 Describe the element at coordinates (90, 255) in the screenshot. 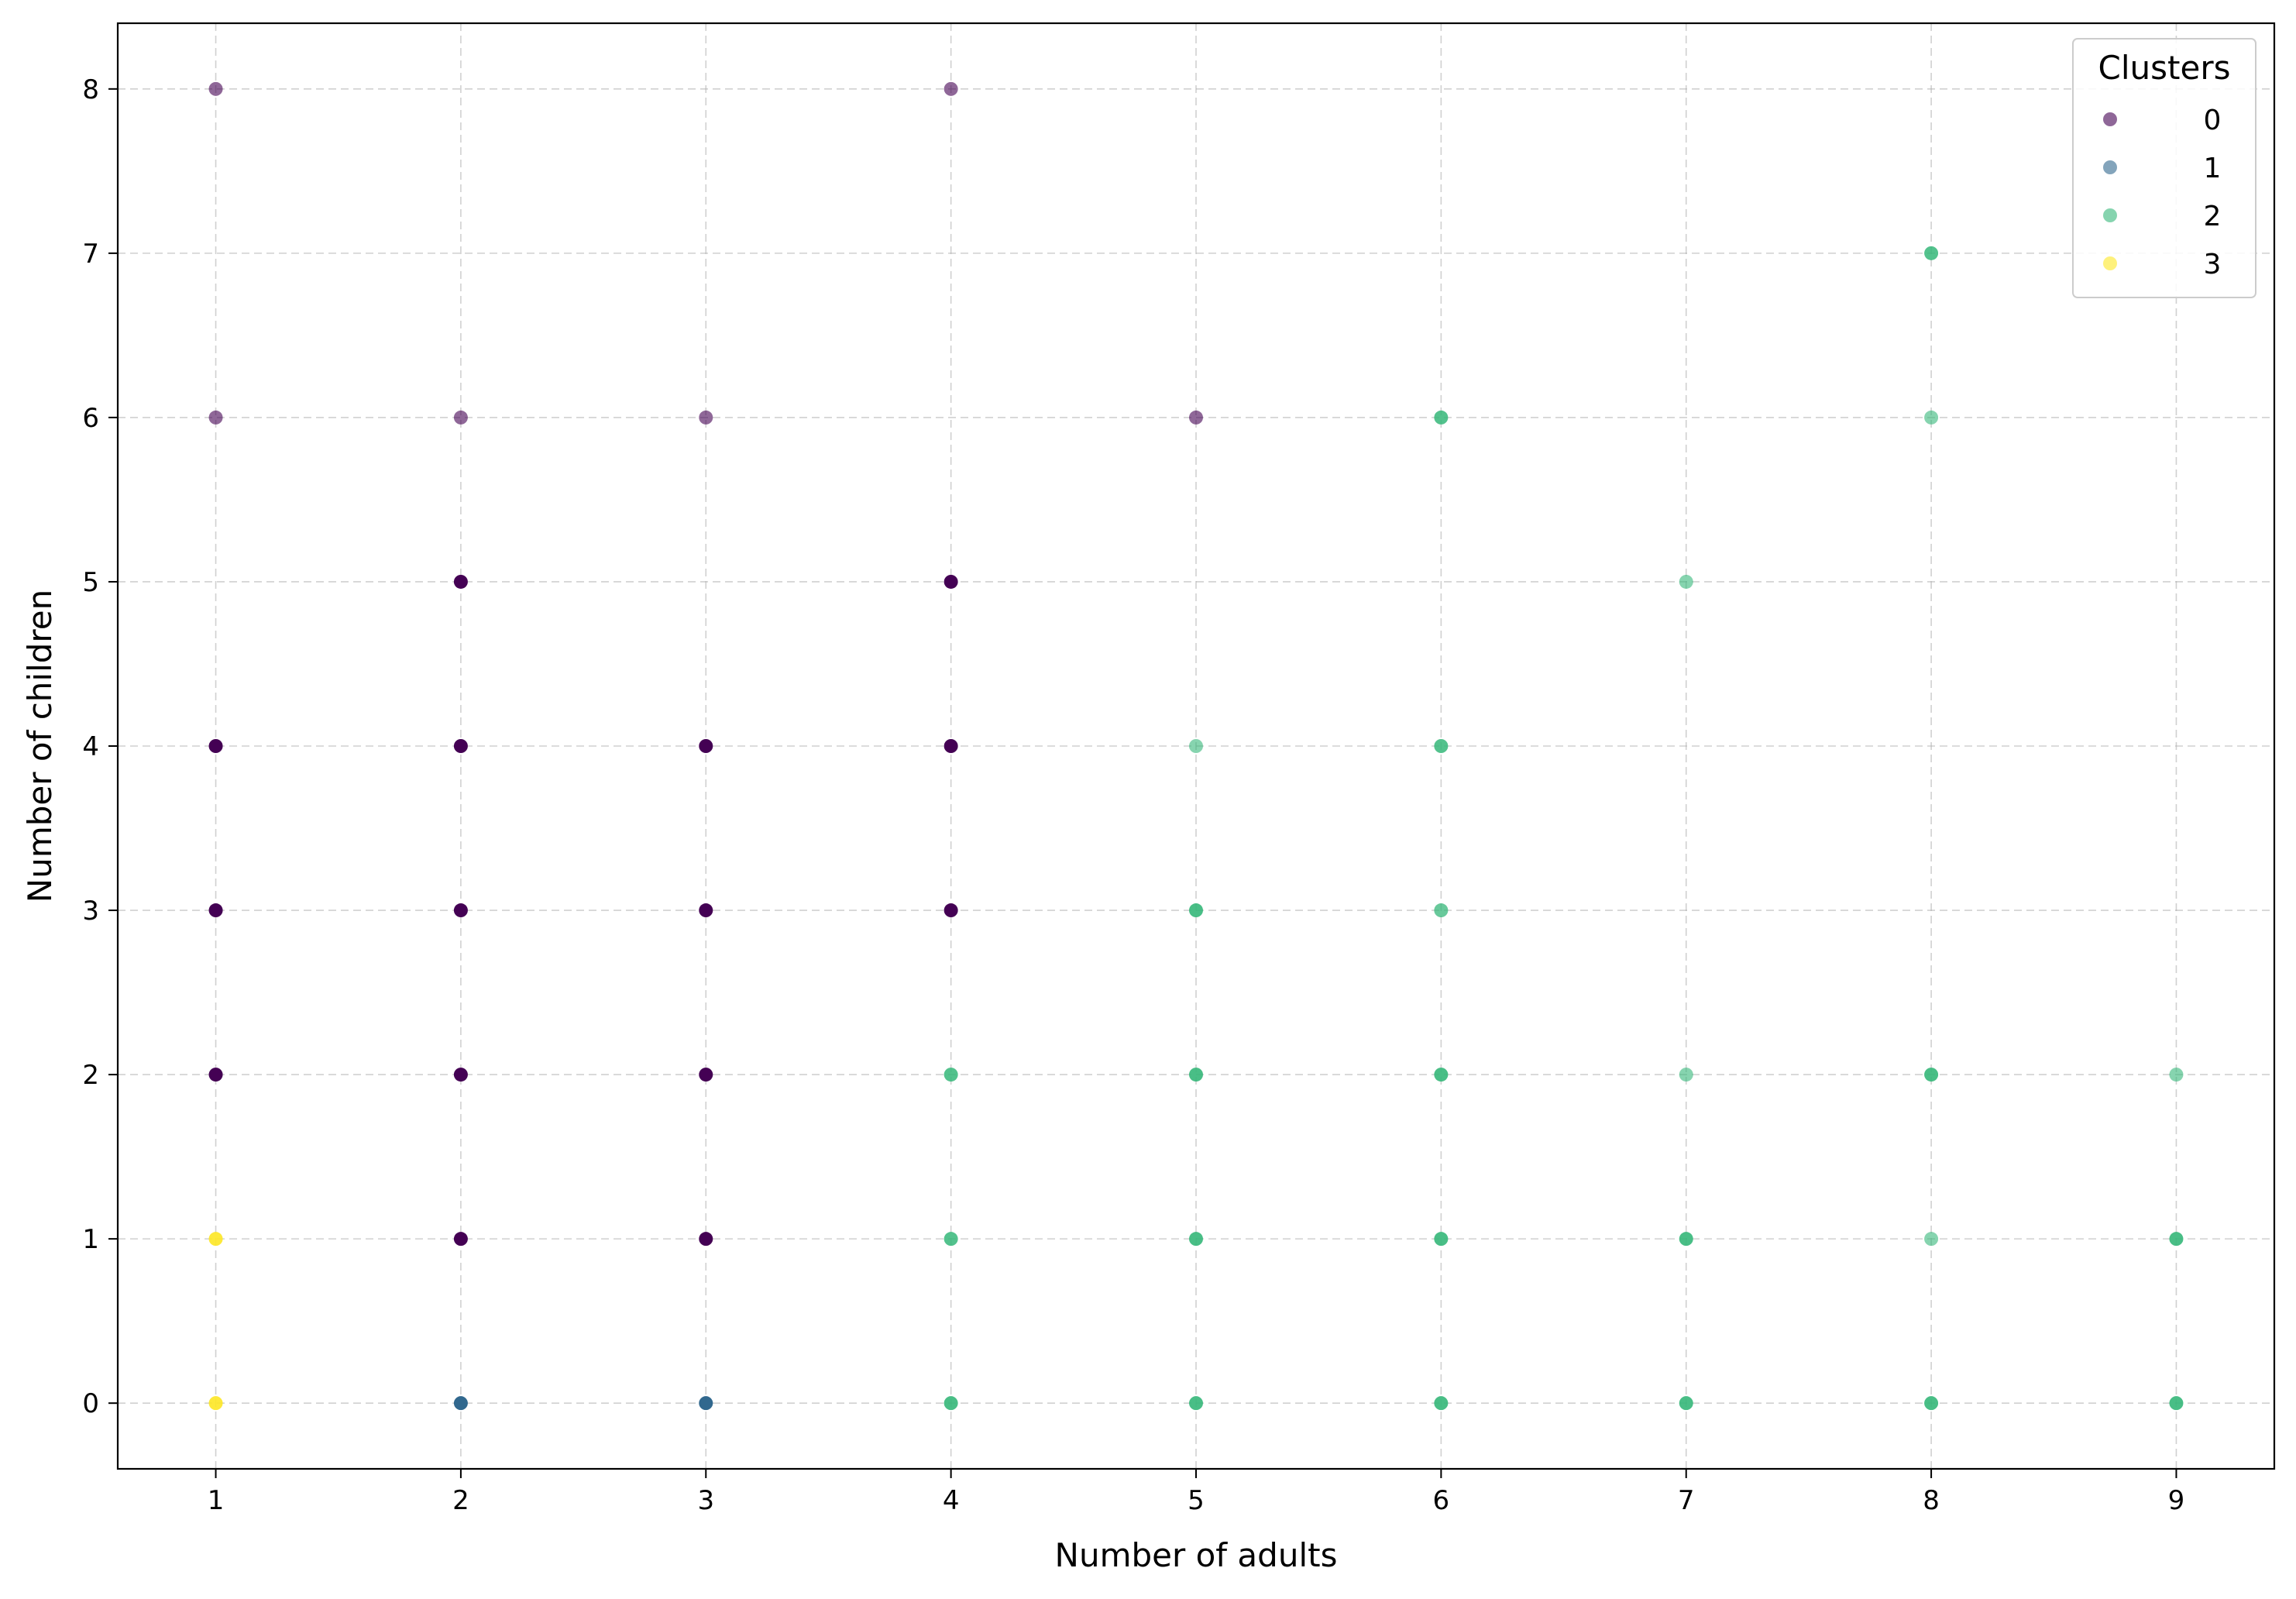

I see `y-tick-label: 7` at that location.